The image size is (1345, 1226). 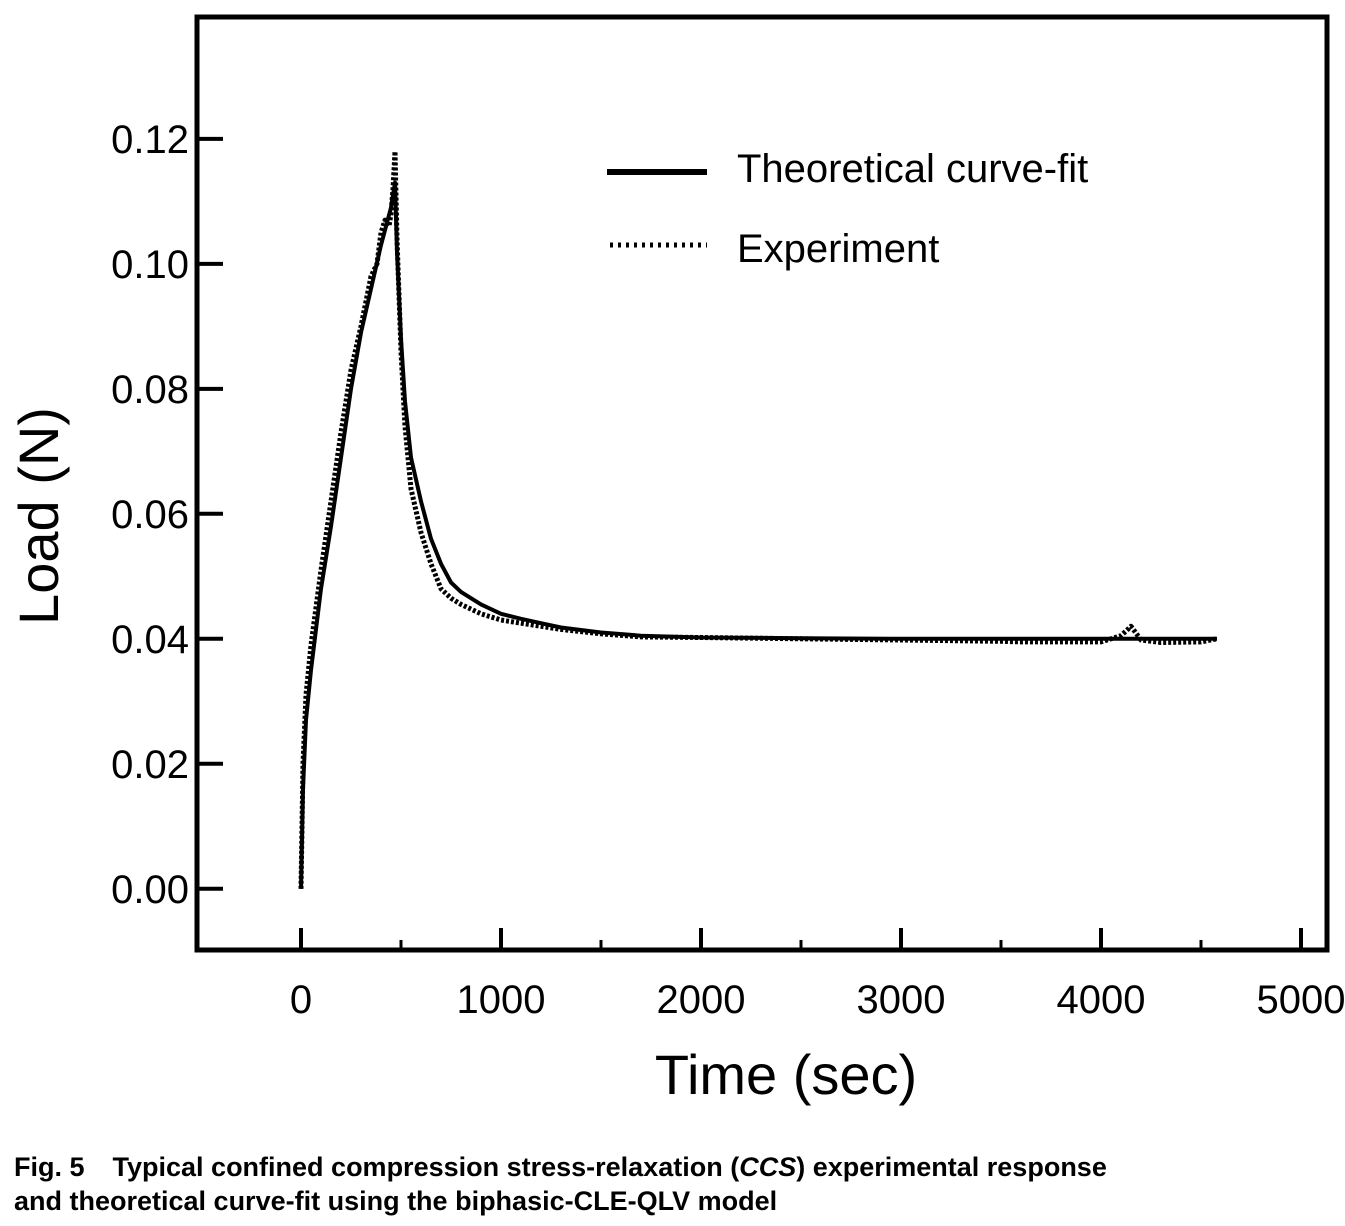 What do you see at coordinates (150, 265) in the screenshot?
I see `y-tick-label: 0.10` at bounding box center [150, 265].